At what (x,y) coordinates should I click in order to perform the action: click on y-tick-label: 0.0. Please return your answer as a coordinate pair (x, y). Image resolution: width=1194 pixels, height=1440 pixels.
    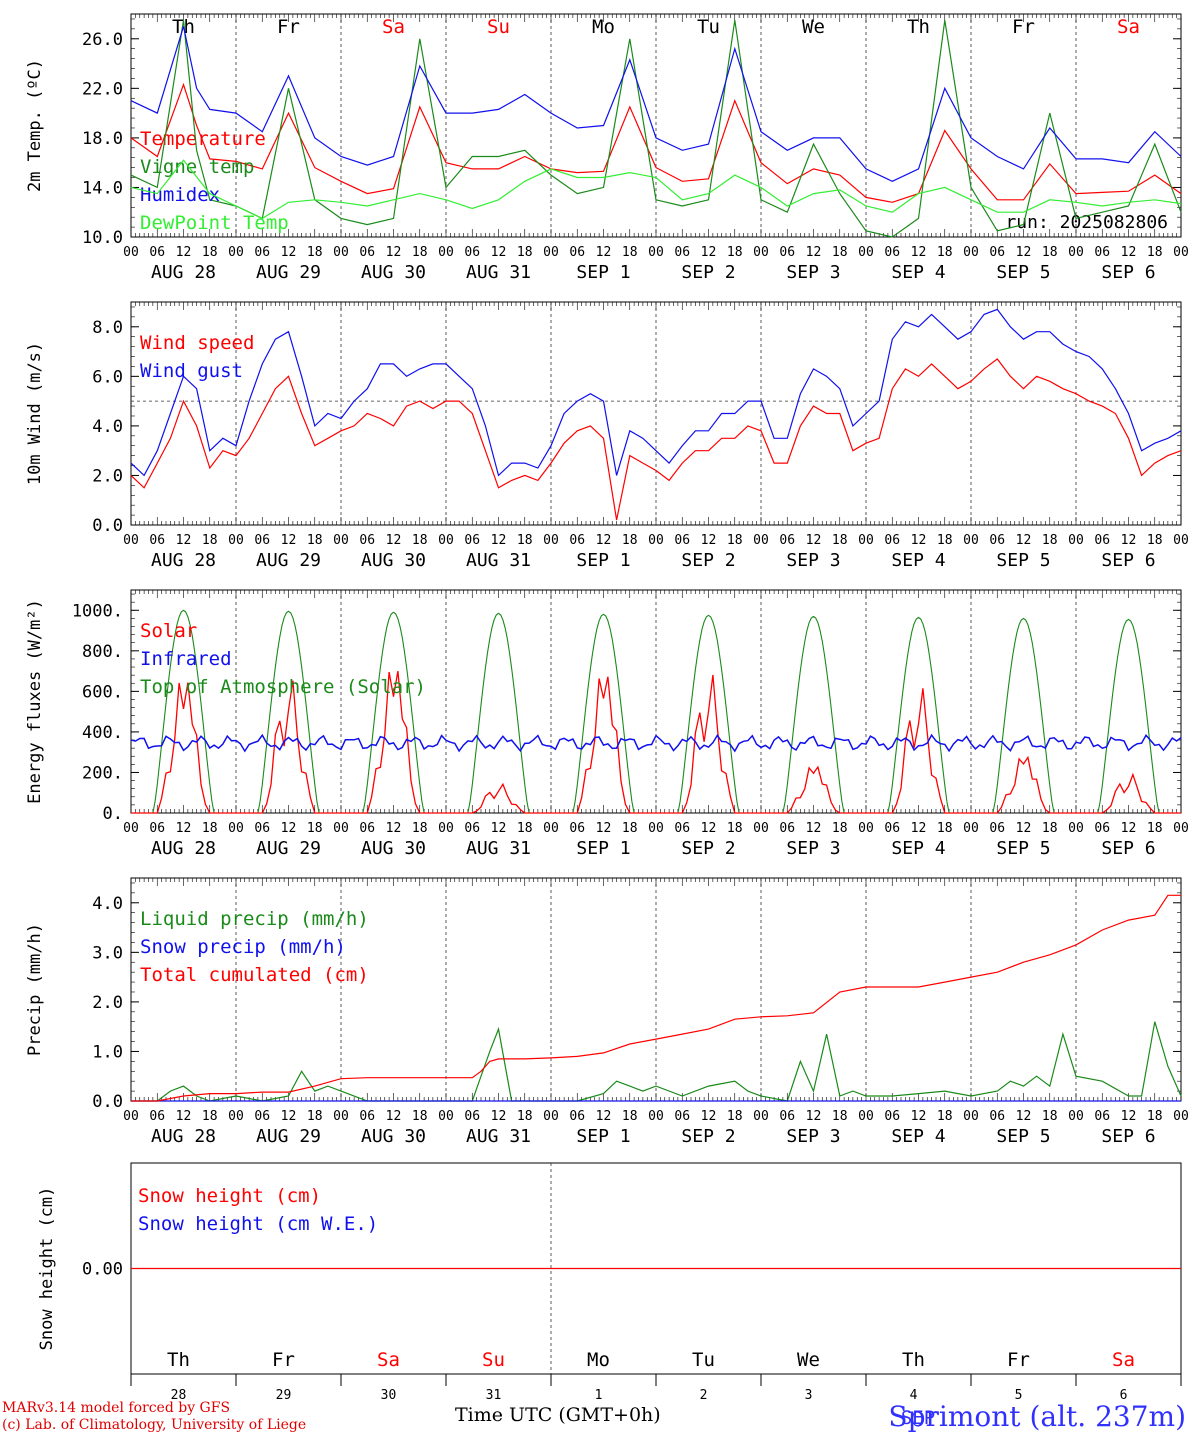
    Looking at the image, I should click on (107, 1102).